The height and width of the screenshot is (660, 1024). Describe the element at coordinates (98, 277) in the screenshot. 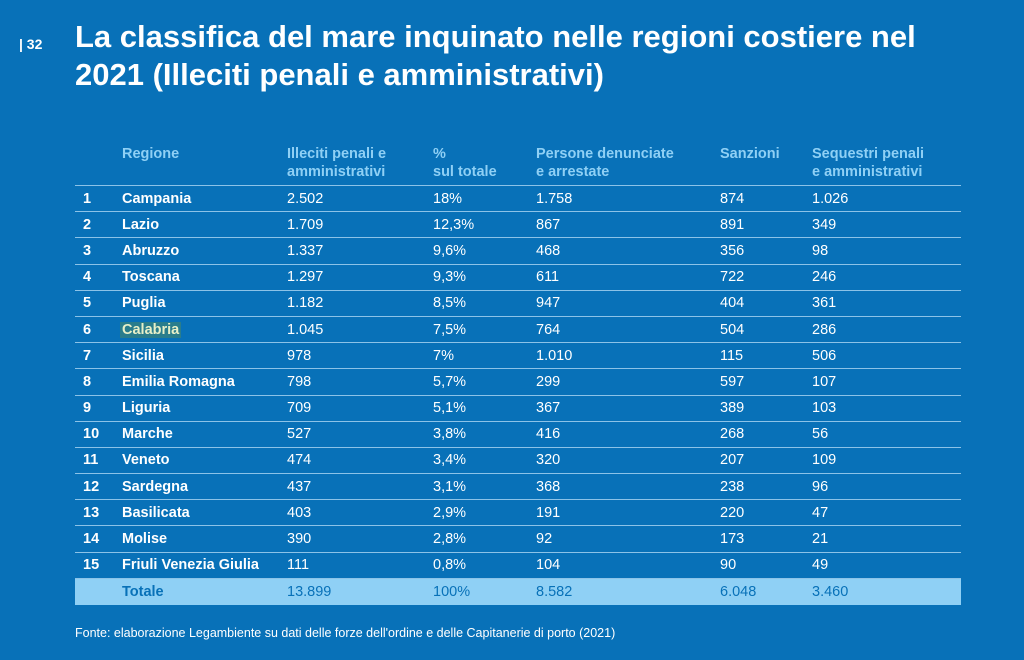

I see `rank-cell: 4` at that location.